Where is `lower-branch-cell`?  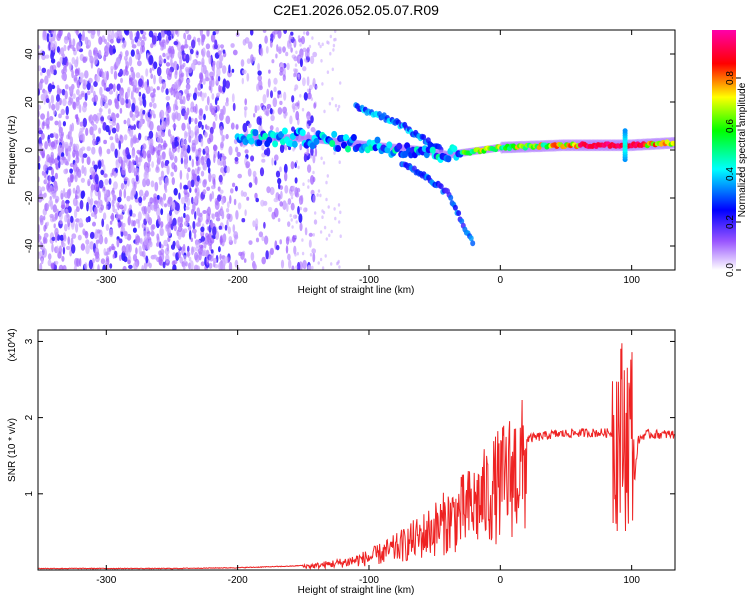
lower-branch-cell is located at coordinates (459, 213).